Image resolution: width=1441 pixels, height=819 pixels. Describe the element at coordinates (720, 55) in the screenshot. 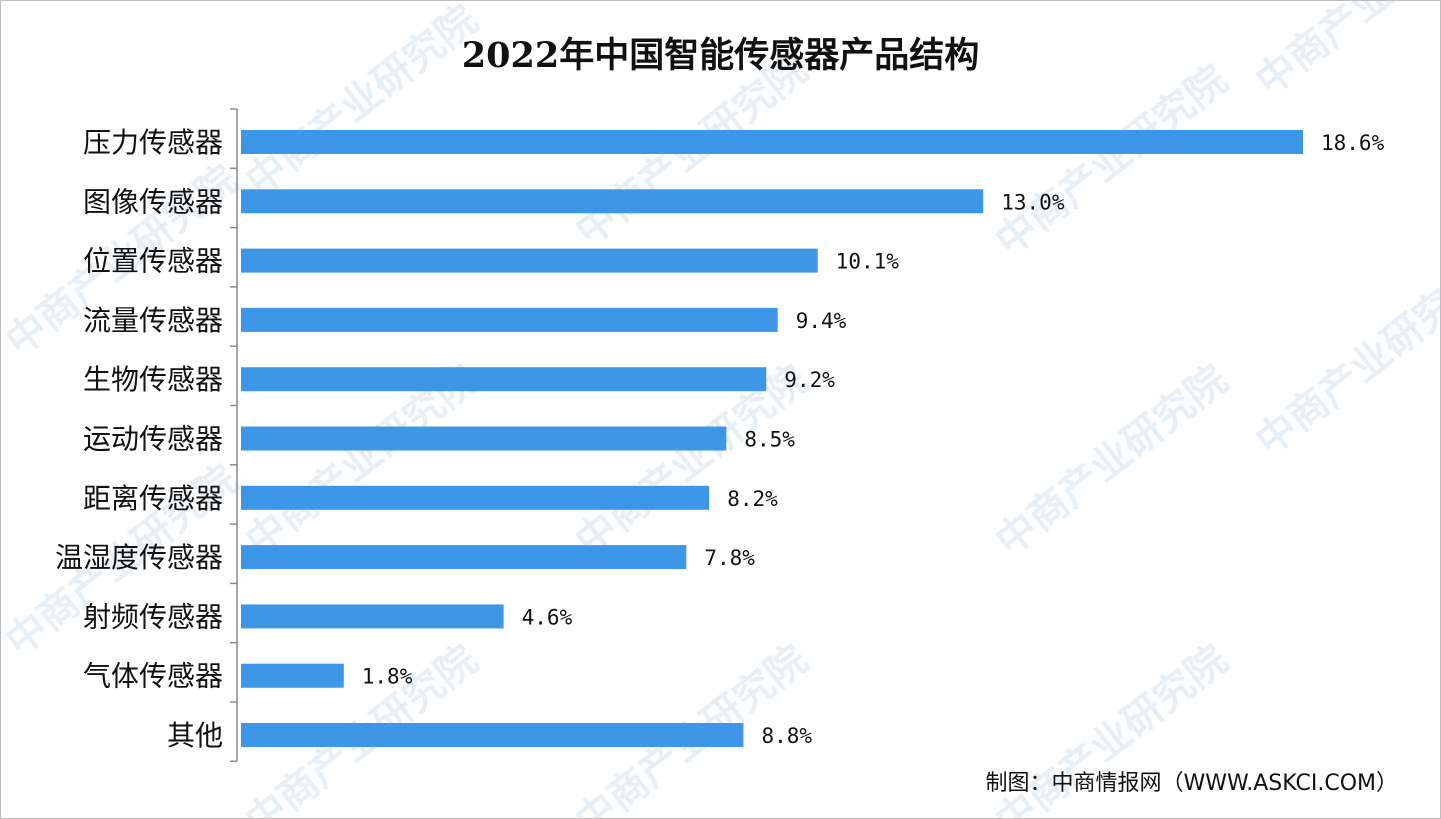

I see `chart-title: 2022年中国智能传感器产品结构` at that location.